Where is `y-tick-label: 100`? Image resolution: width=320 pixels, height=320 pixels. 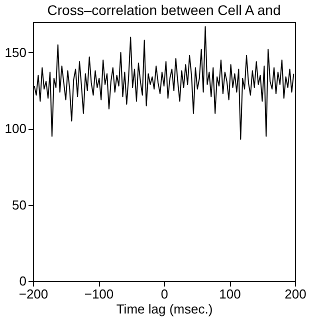
y-tick-label: 100 is located at coordinates (15, 128).